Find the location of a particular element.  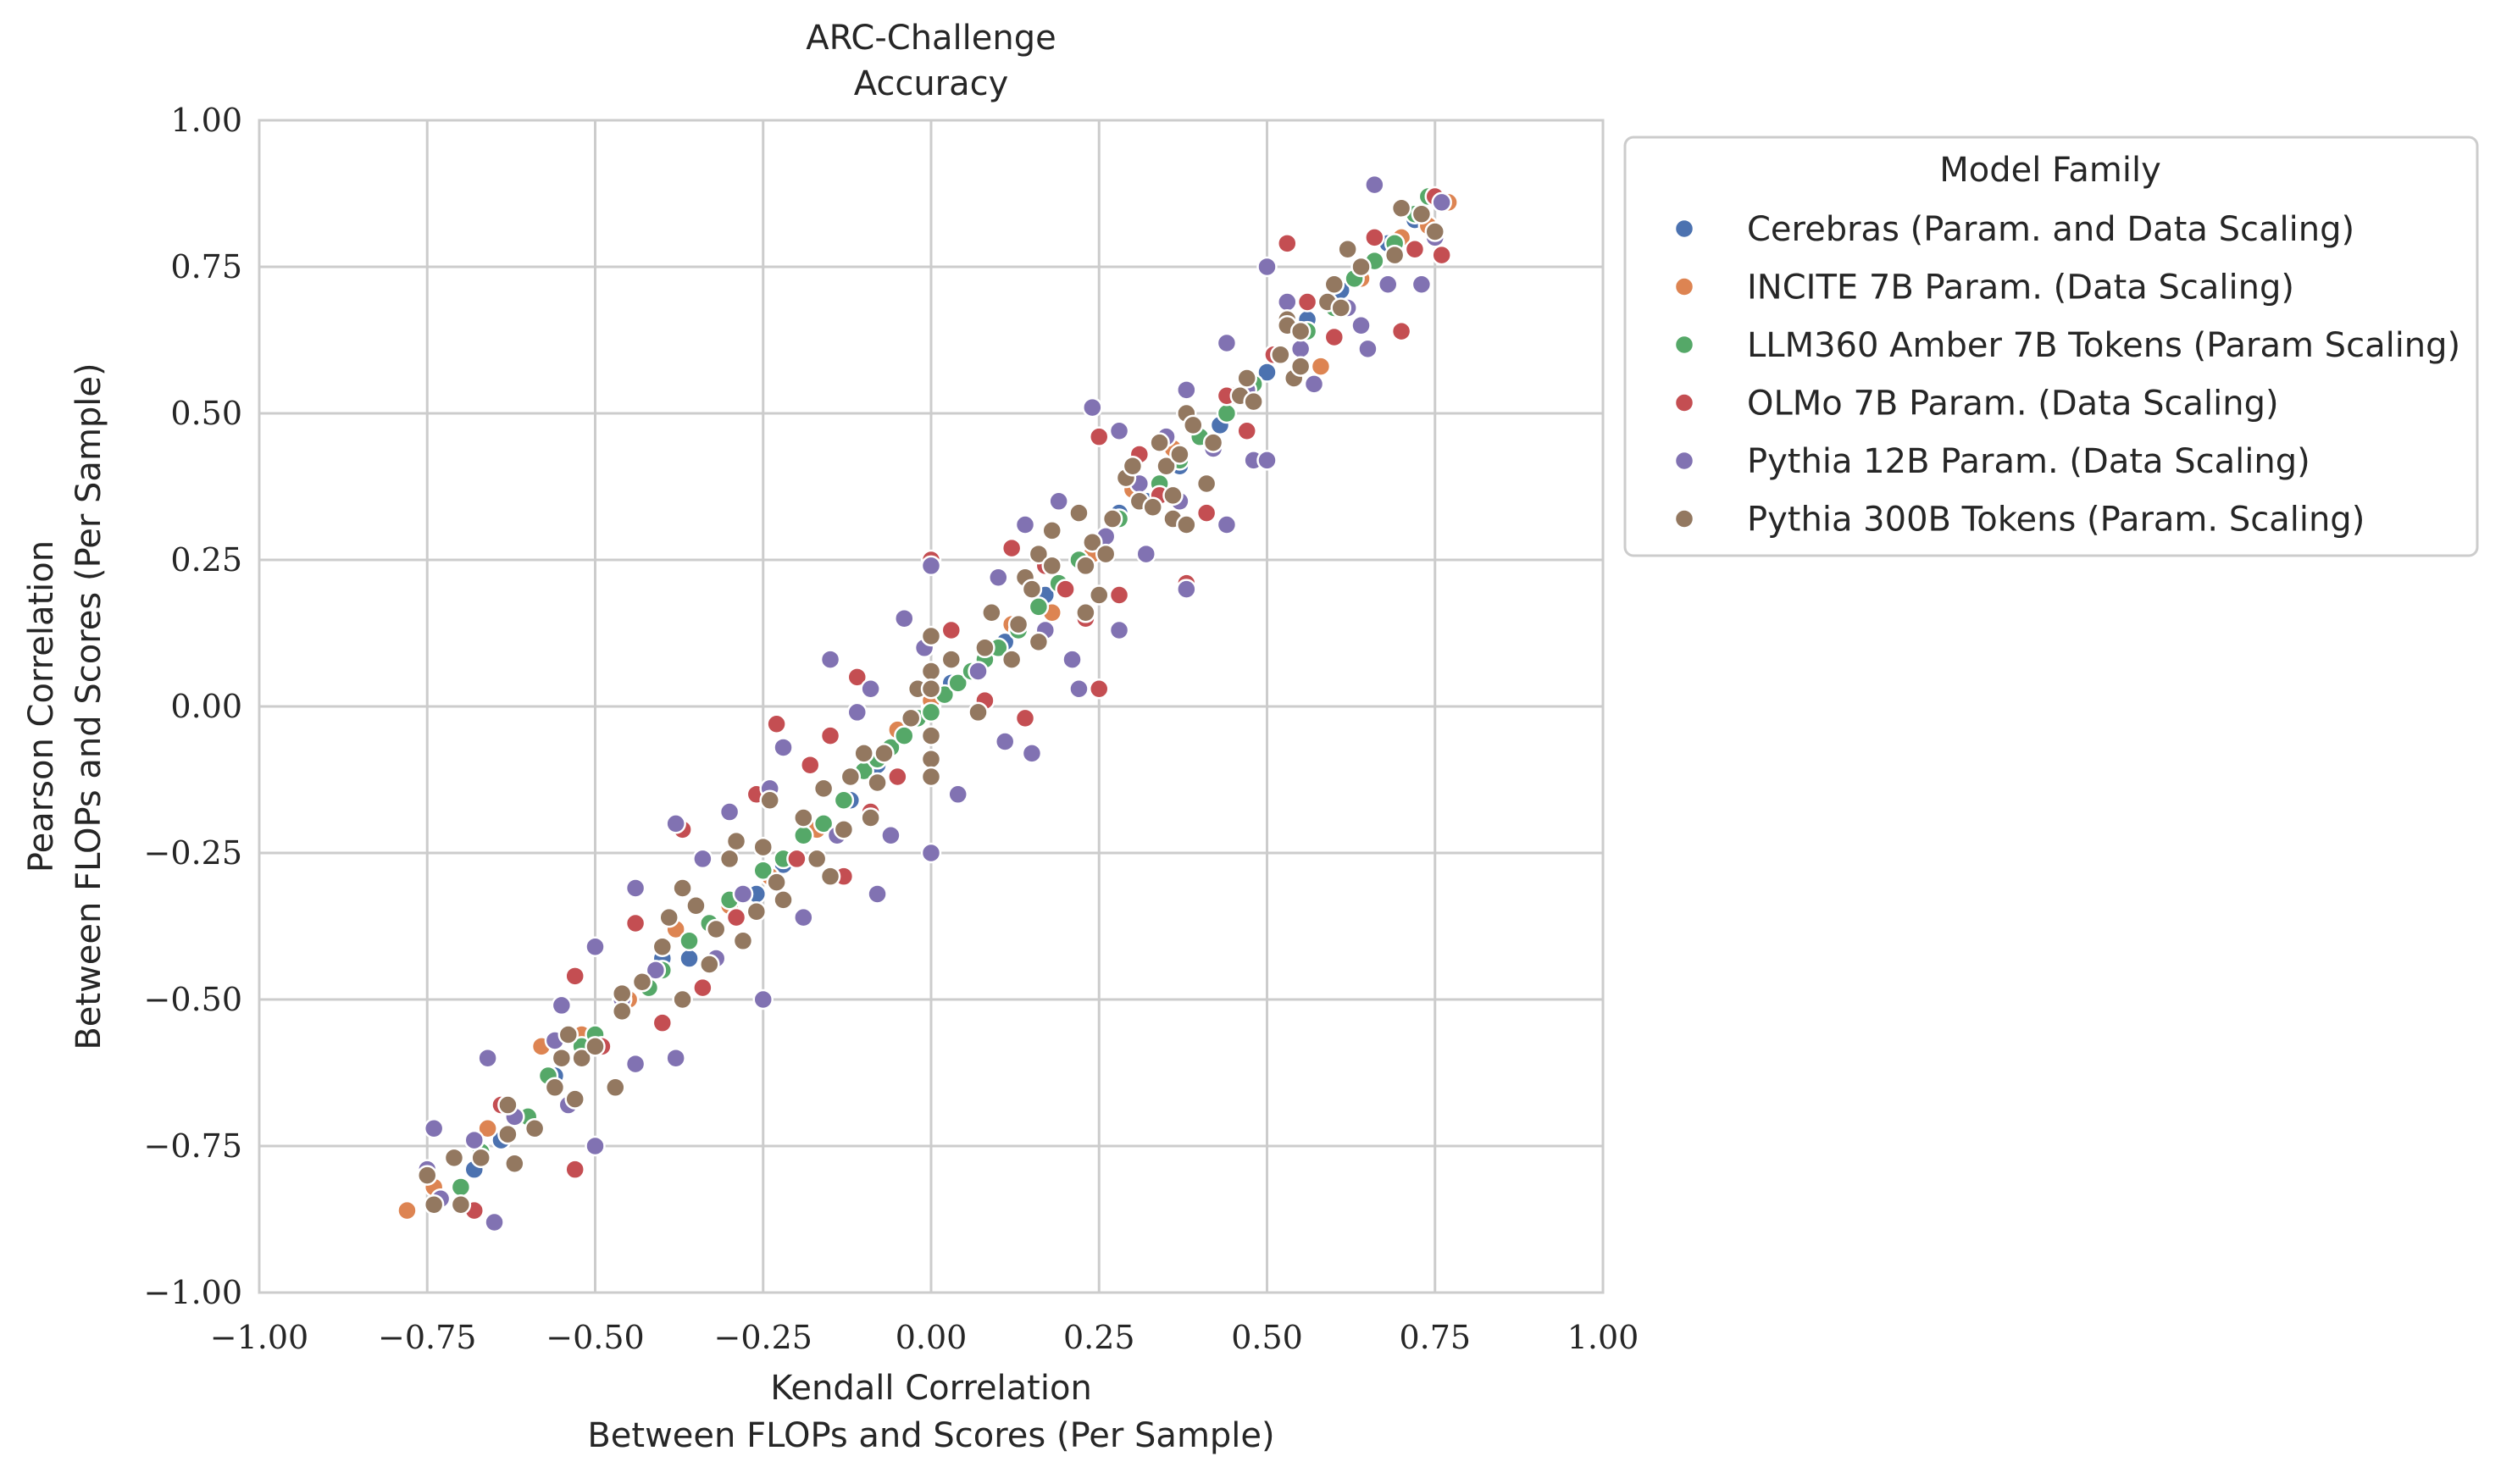

x-tick-label: −0.75 is located at coordinates (427, 1337).